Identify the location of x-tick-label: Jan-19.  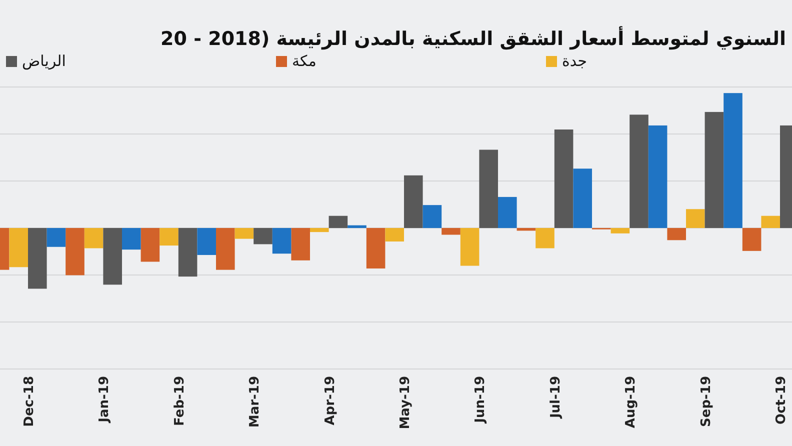
(104, 400).